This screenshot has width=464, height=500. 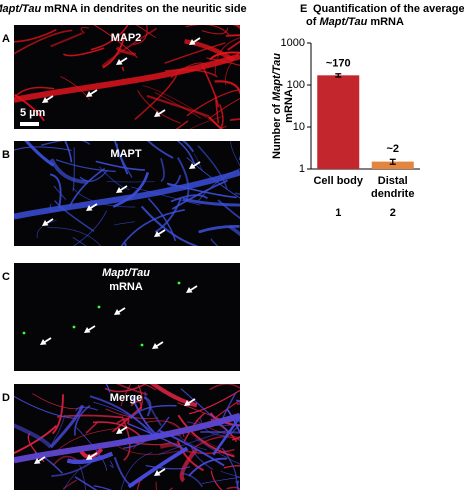 What do you see at coordinates (29, 124) in the screenshot?
I see `scale-bar` at bounding box center [29, 124].